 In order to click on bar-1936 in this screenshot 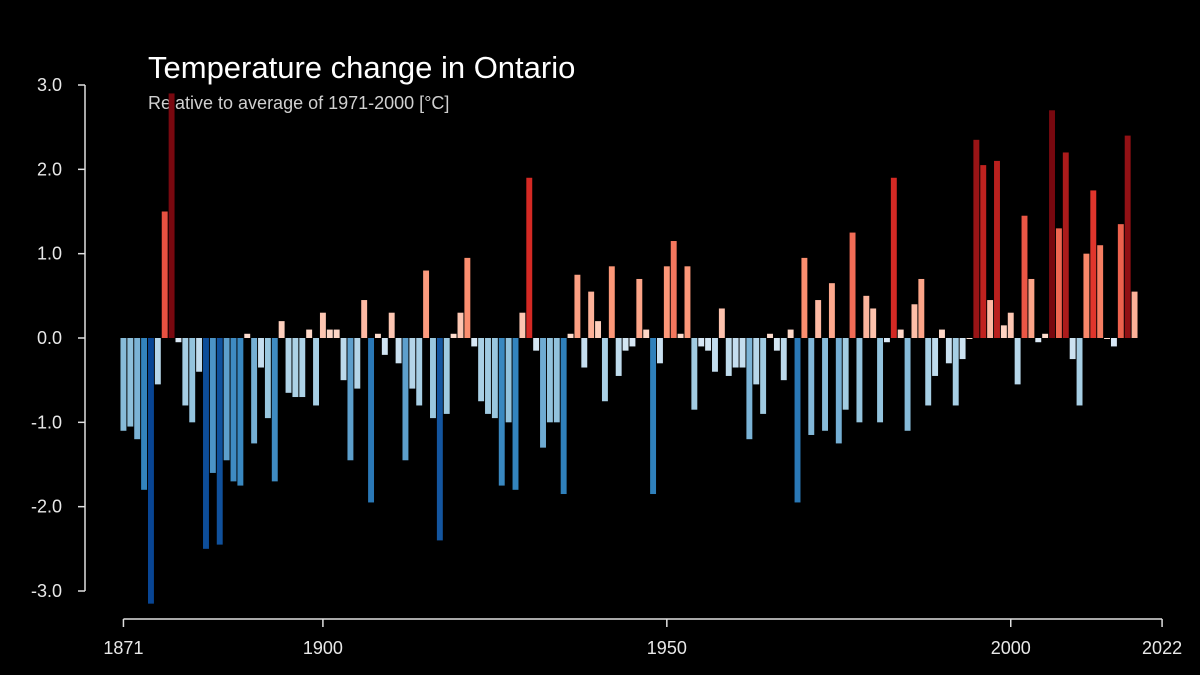, I will do `click(570, 335)`.